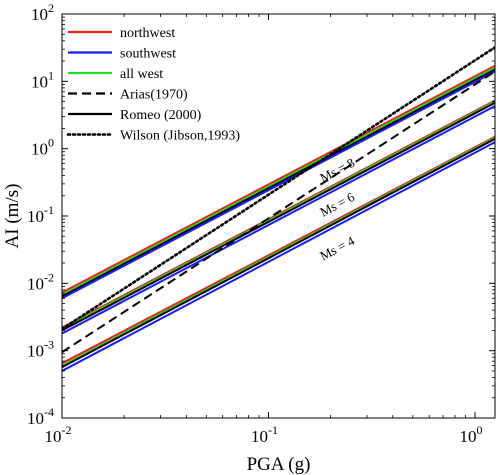 The height and width of the screenshot is (475, 498). Describe the element at coordinates (279, 464) in the screenshot. I see `x-axis-label: PGA (g)` at that location.